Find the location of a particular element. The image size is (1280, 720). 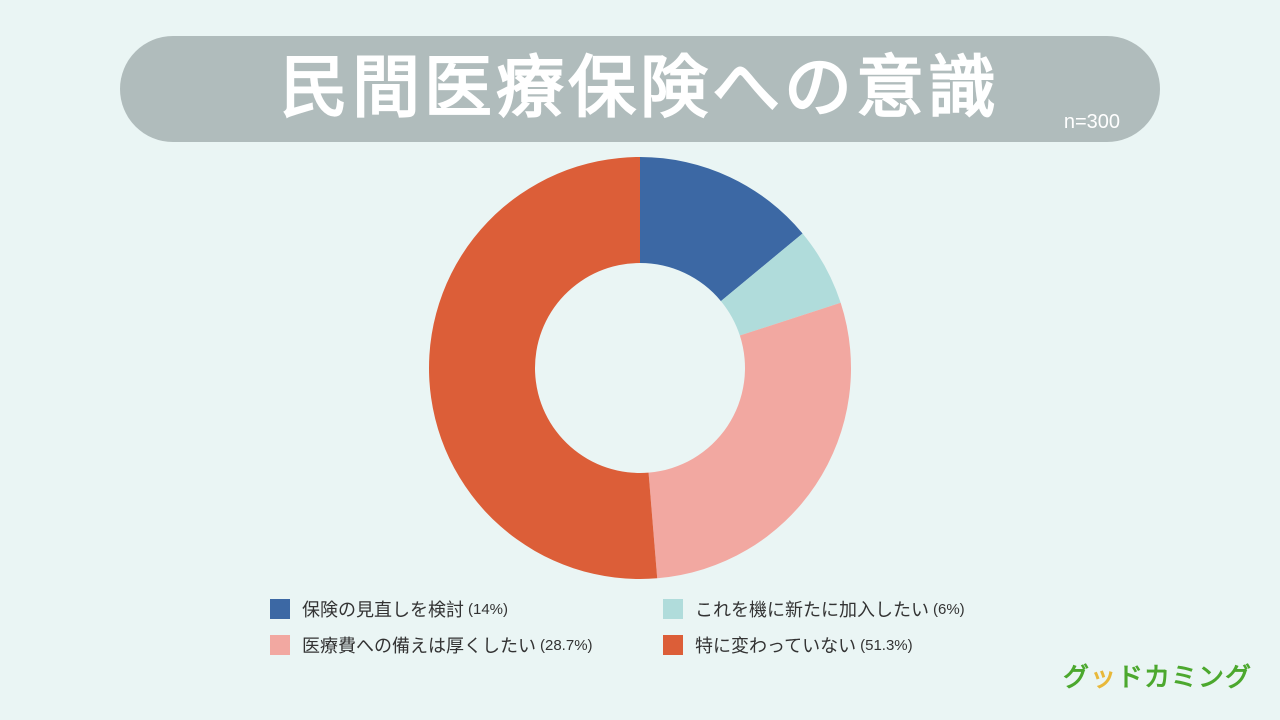

brand-logo-text-rest: ドカミング is located at coordinates (1184, 678).